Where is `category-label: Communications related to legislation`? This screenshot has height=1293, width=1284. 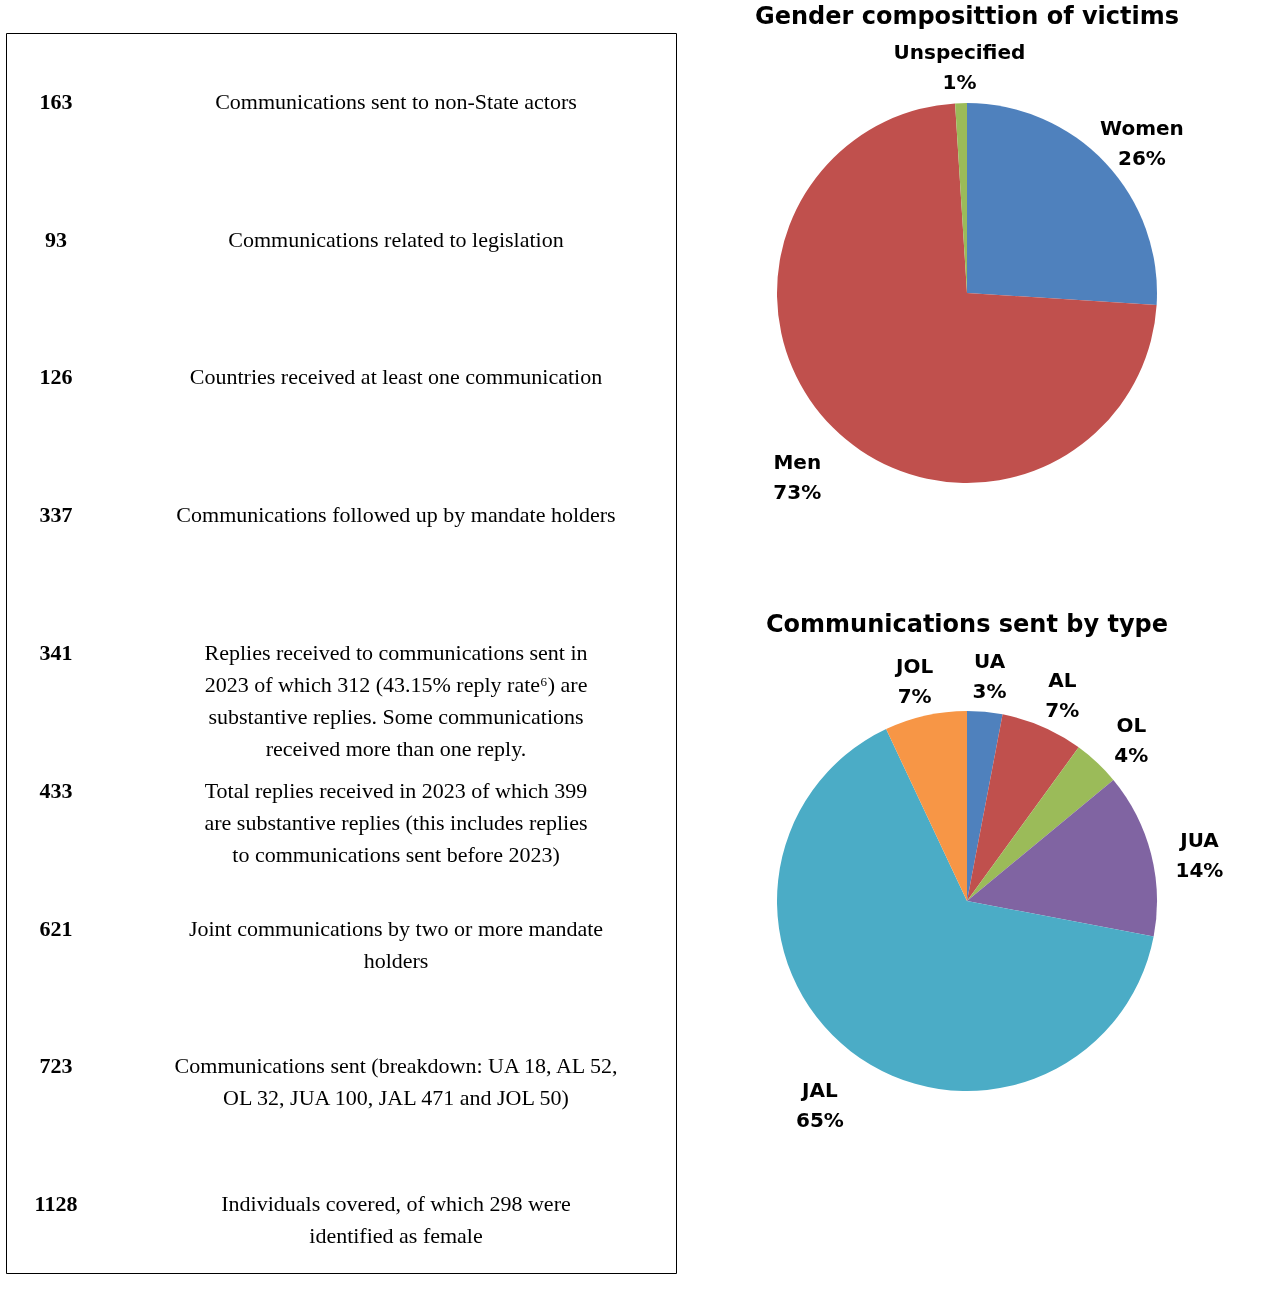
category-label: Communications related to legislation is located at coordinates (396, 239).